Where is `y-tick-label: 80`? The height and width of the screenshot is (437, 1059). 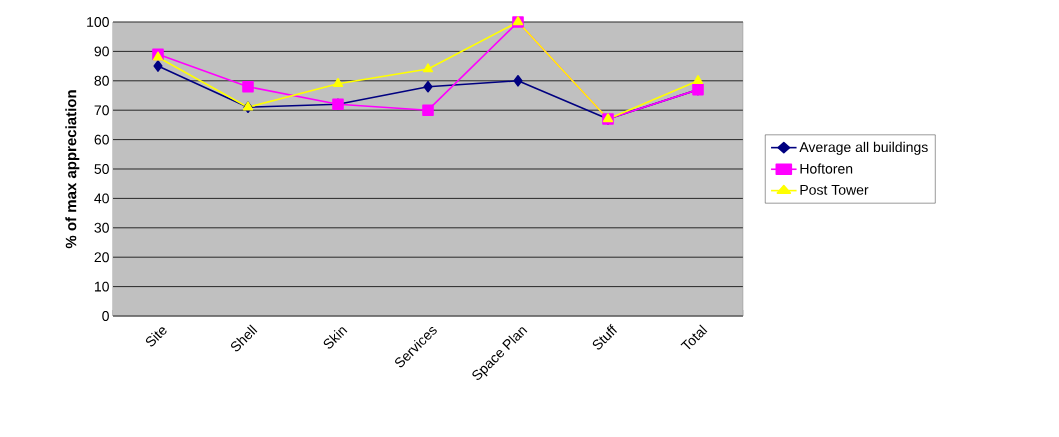
y-tick-label: 80 is located at coordinates (101, 80).